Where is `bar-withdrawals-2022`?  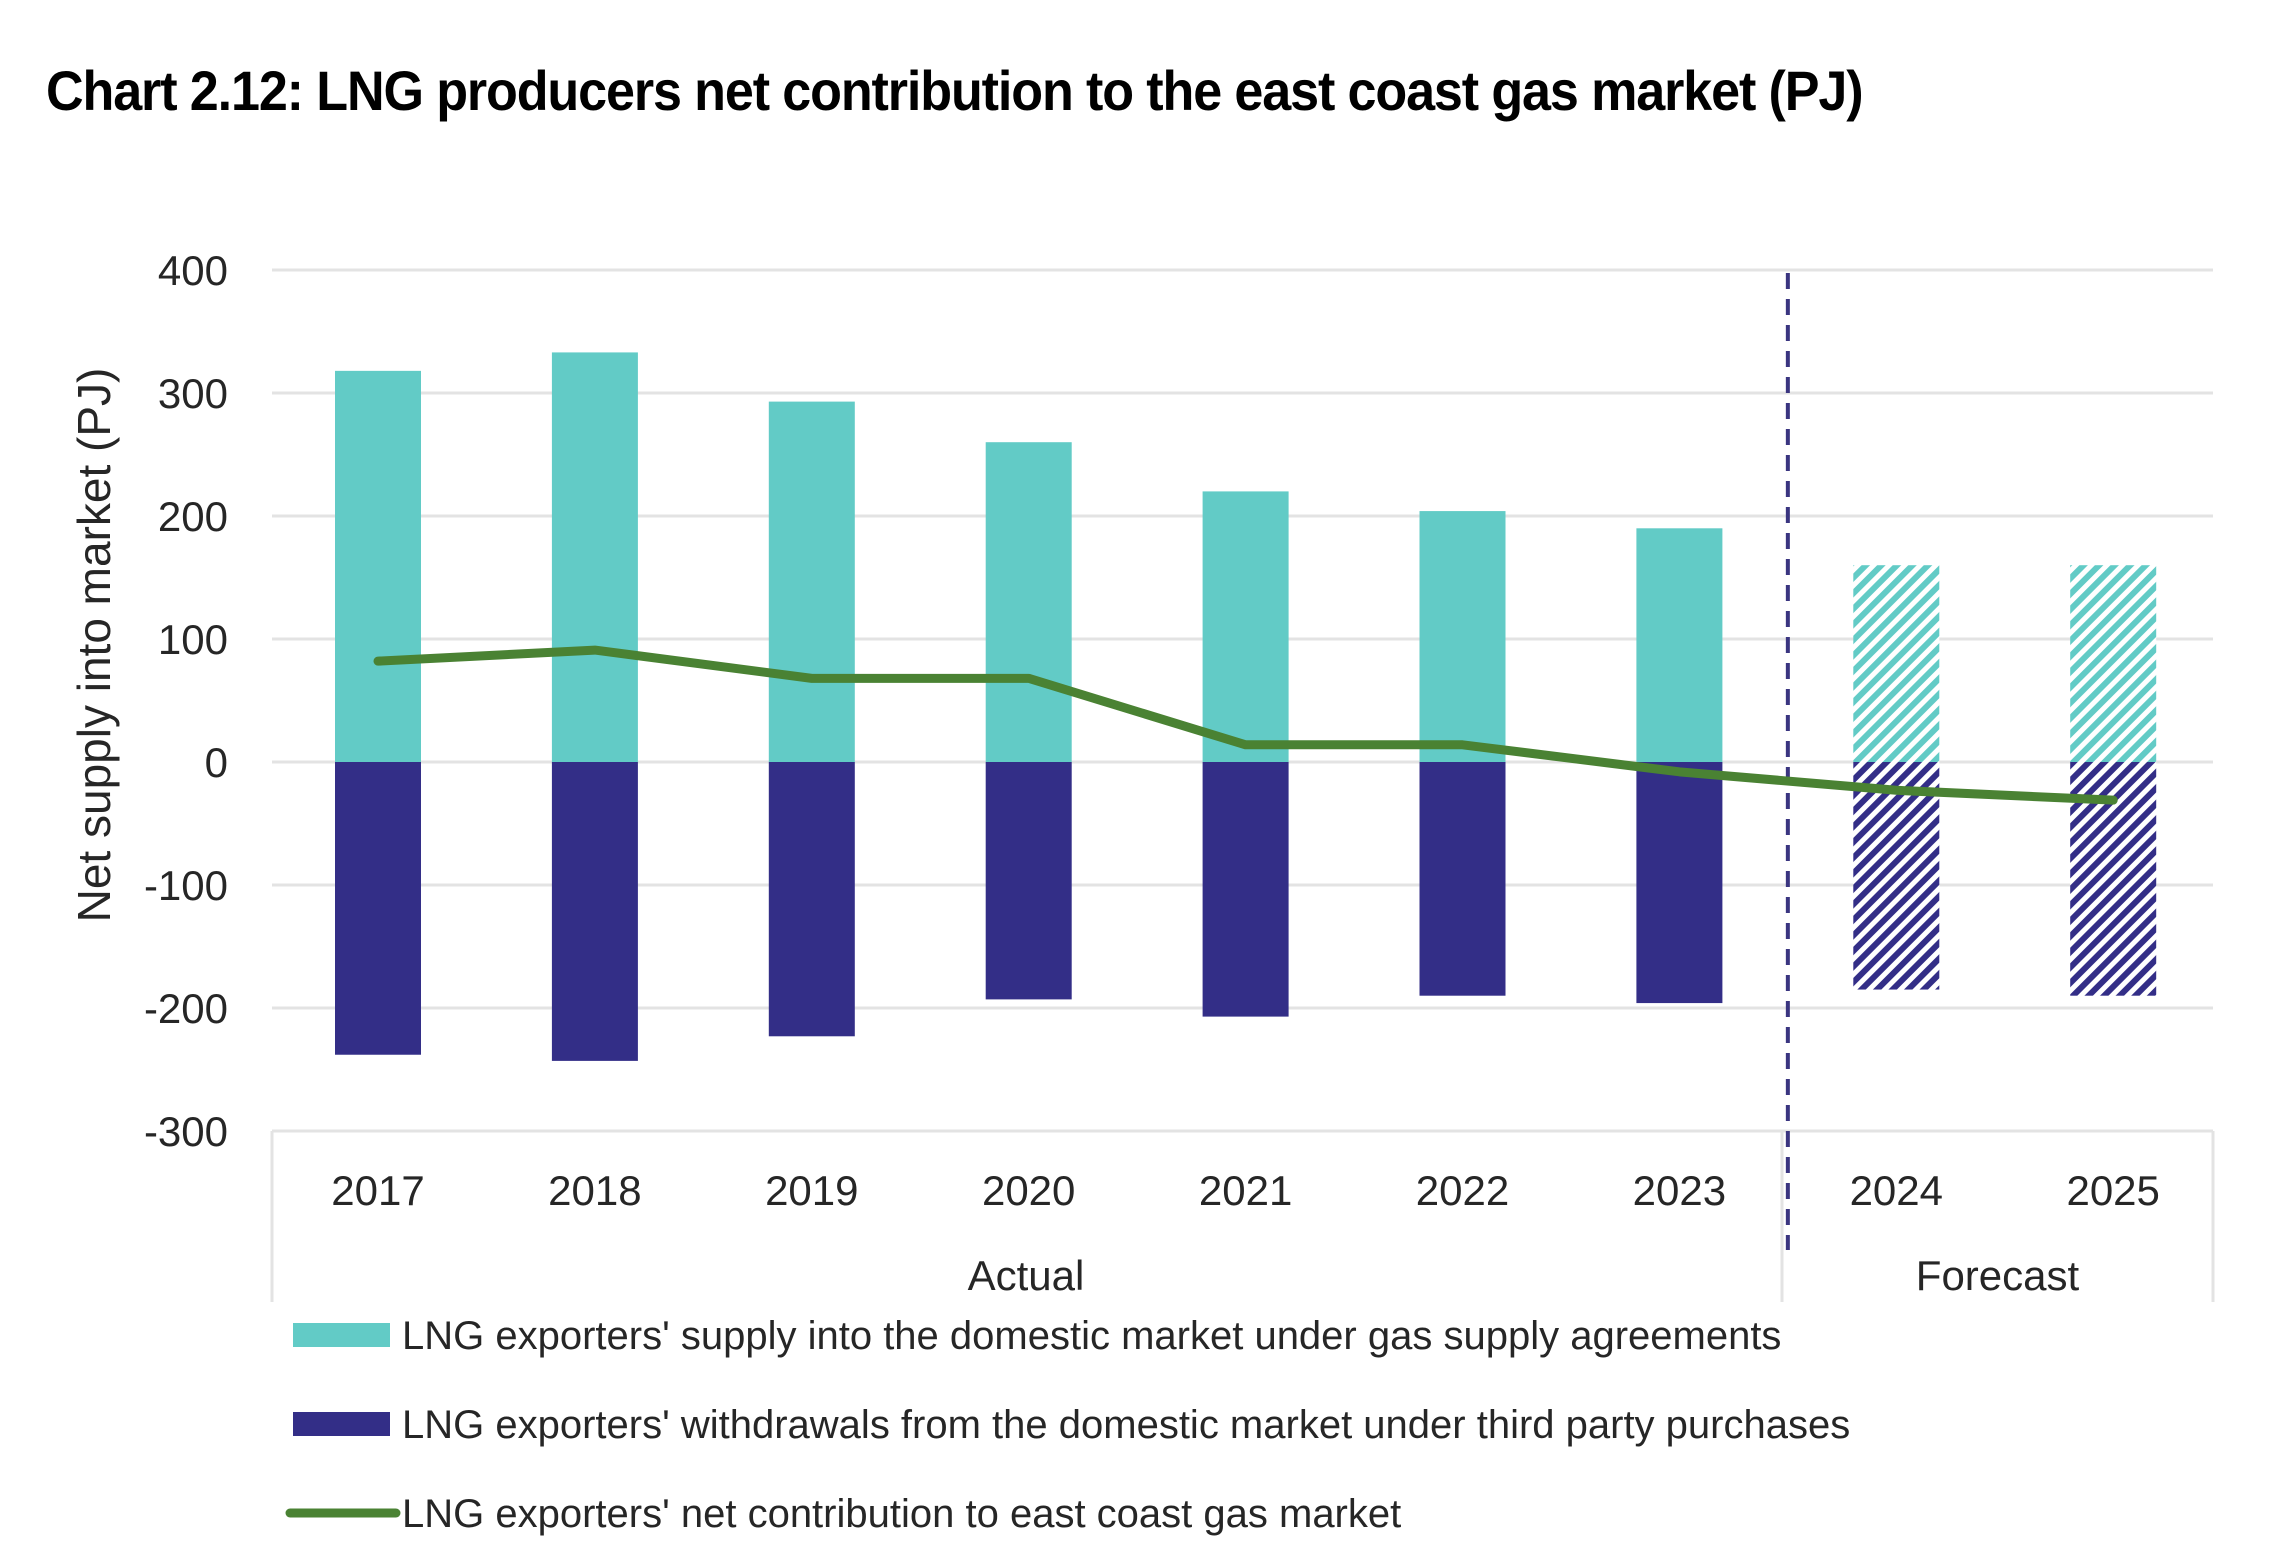 bar-withdrawals-2022 is located at coordinates (1462, 879).